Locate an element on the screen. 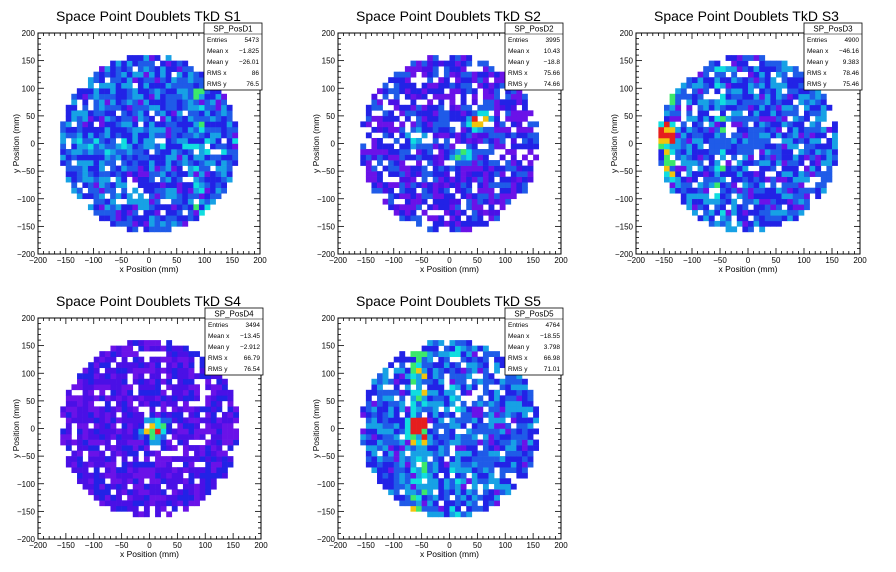  x-tick-label: −50 is located at coordinates (122, 545).